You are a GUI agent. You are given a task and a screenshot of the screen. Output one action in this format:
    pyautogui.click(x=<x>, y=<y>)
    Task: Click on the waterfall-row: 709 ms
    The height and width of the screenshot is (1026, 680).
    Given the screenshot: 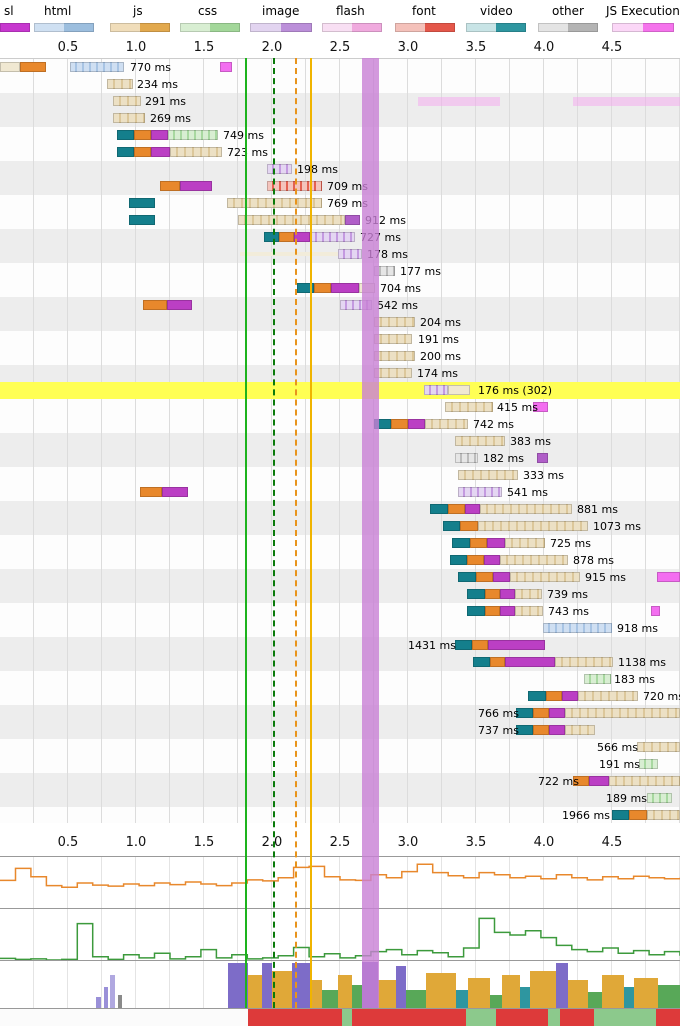 What is the action you would take?
    pyautogui.click(x=340, y=186)
    